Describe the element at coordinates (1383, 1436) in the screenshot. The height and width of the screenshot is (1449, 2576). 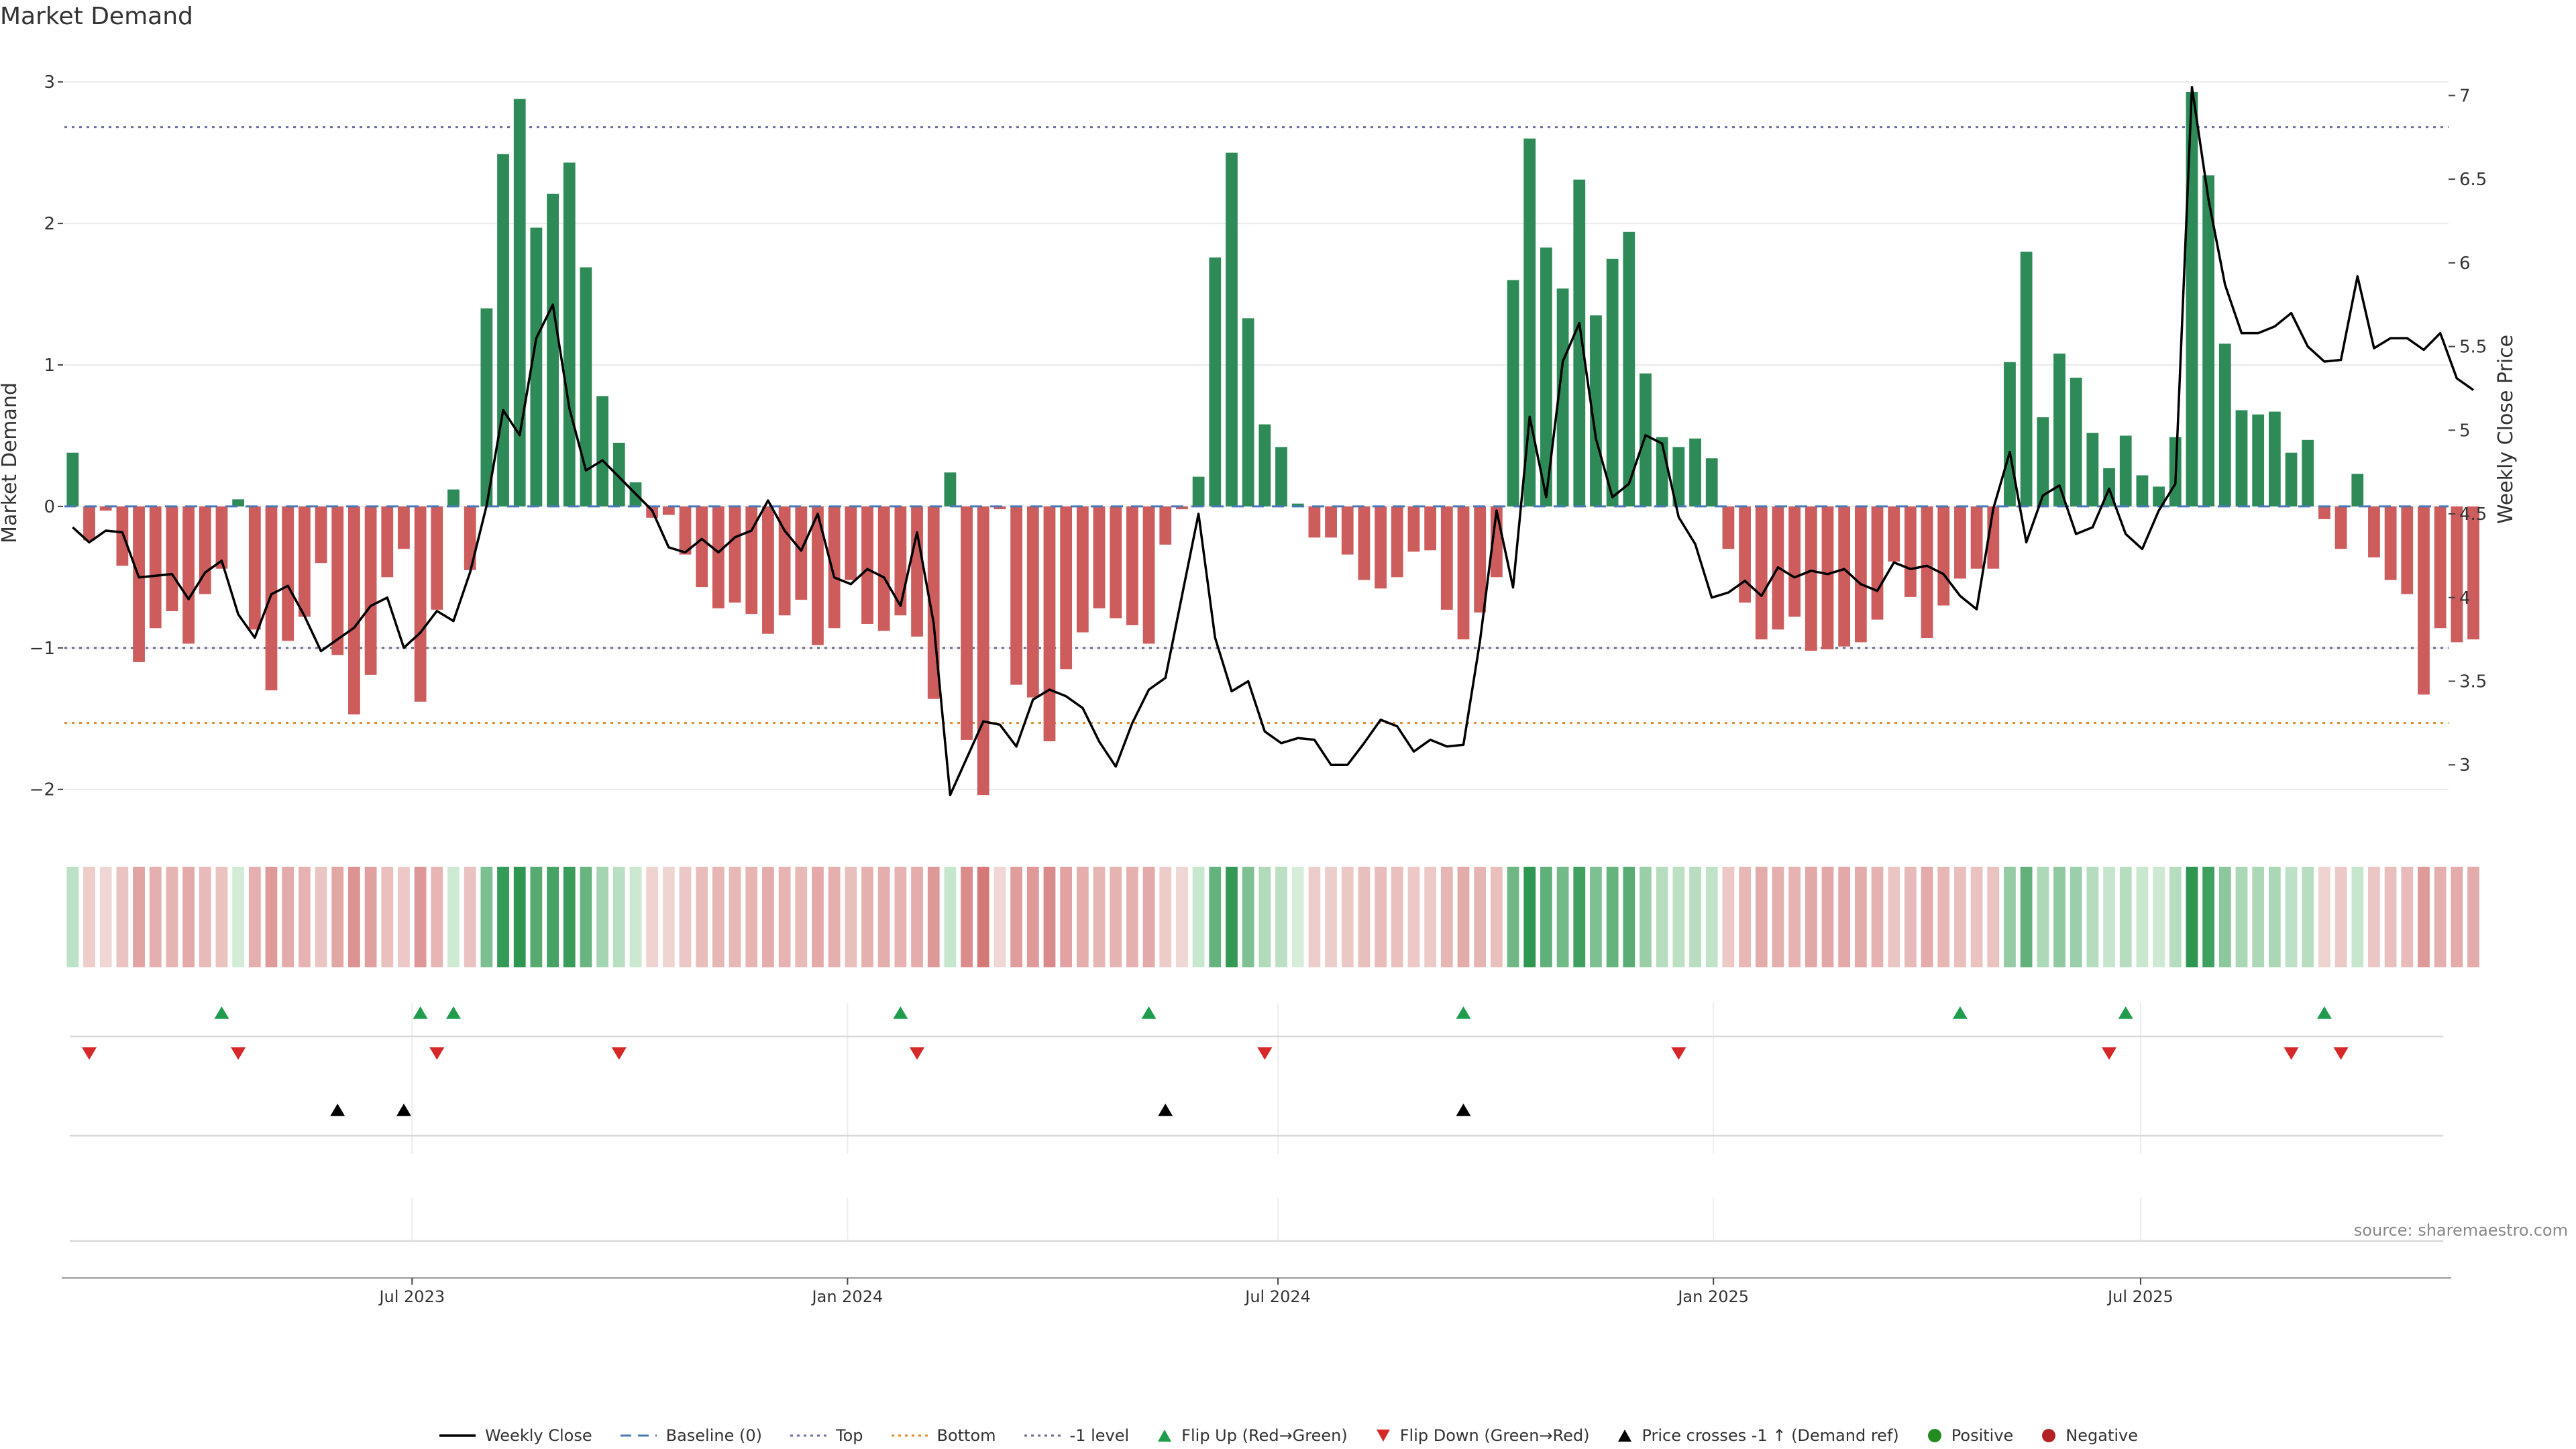
I see `legend-swatch-flip-down` at that location.